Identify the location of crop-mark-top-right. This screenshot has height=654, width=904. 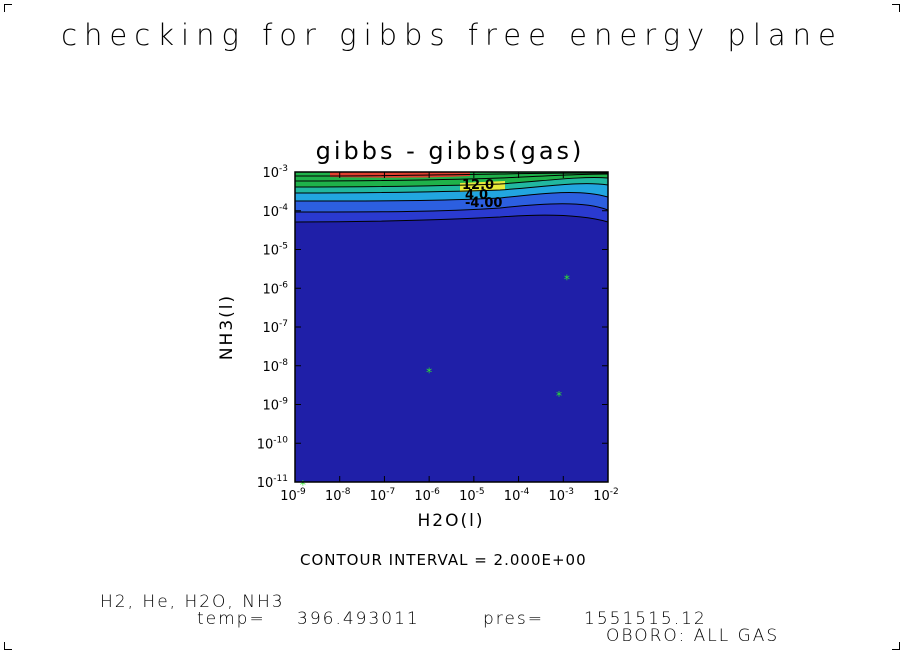
(896, 8).